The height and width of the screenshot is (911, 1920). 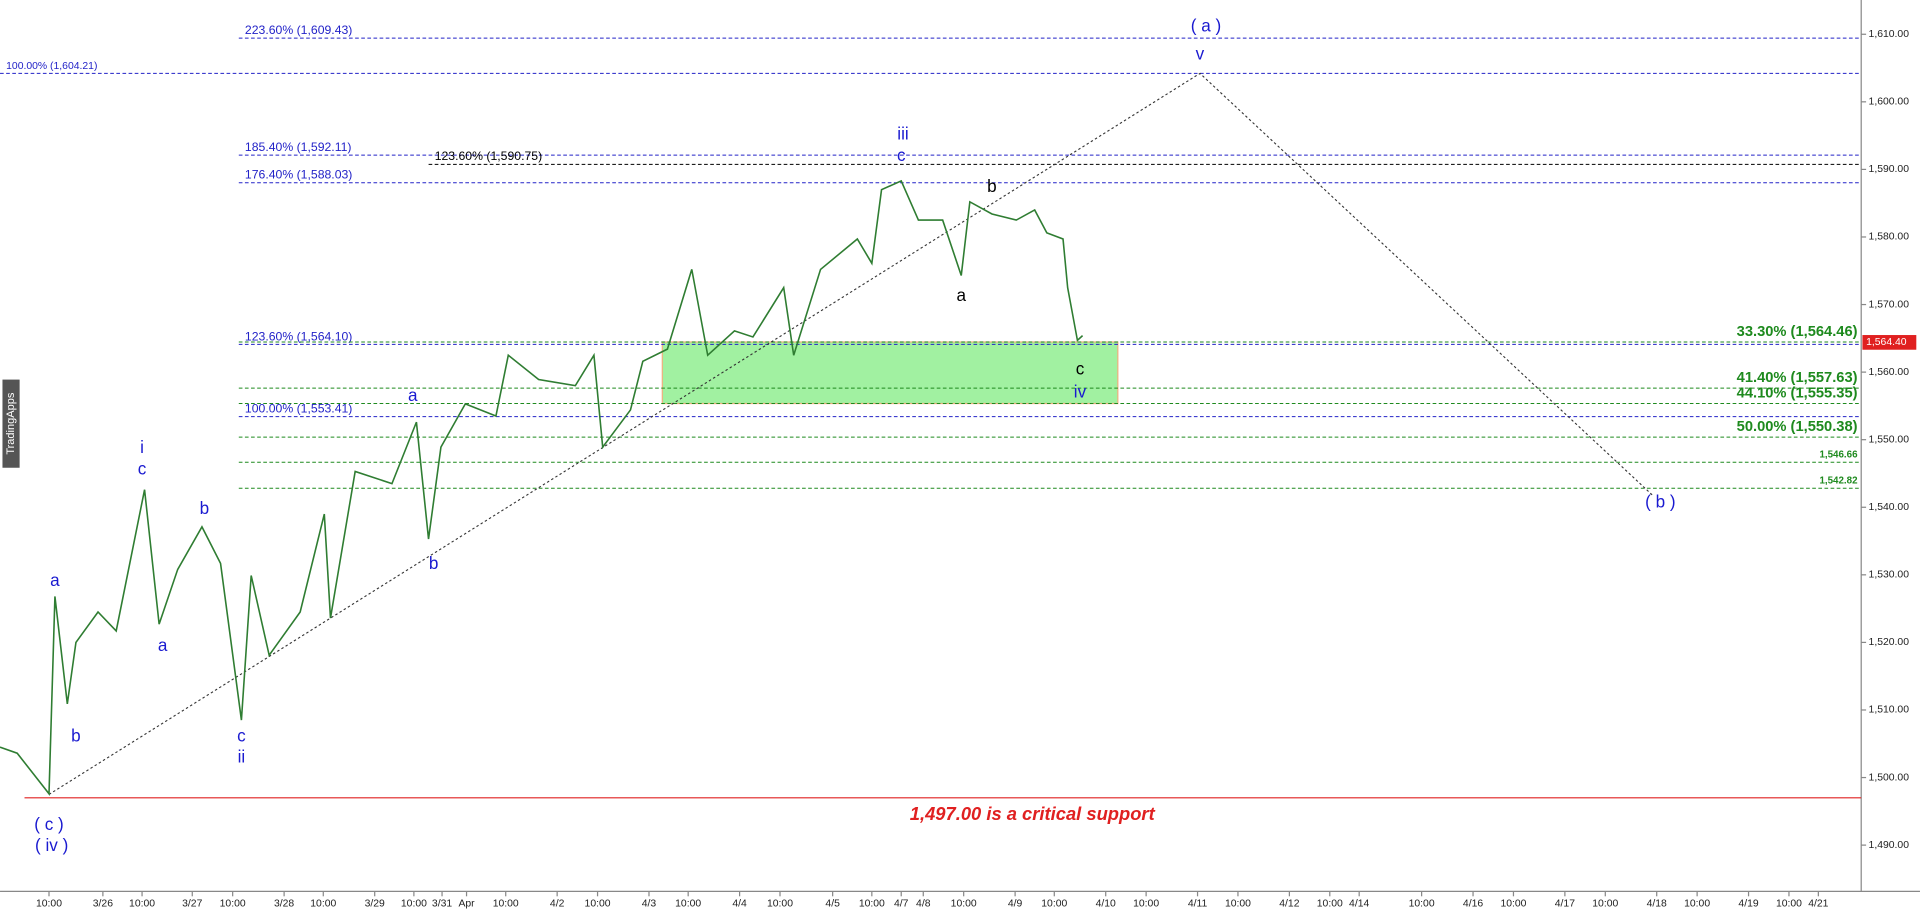 I want to click on level-label: 50.00% (1,550.38), so click(x=1797, y=427).